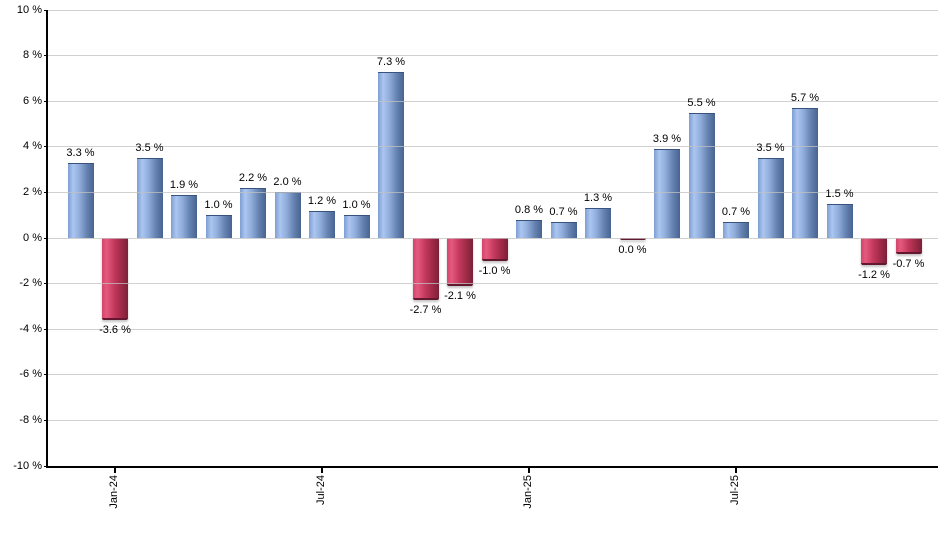  What do you see at coordinates (839, 193) in the screenshot?
I see `bar-value-label: 1.5 %` at bounding box center [839, 193].